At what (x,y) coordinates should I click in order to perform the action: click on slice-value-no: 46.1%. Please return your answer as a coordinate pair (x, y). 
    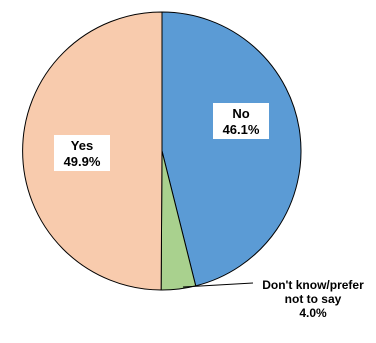
    Looking at the image, I should click on (241, 129).